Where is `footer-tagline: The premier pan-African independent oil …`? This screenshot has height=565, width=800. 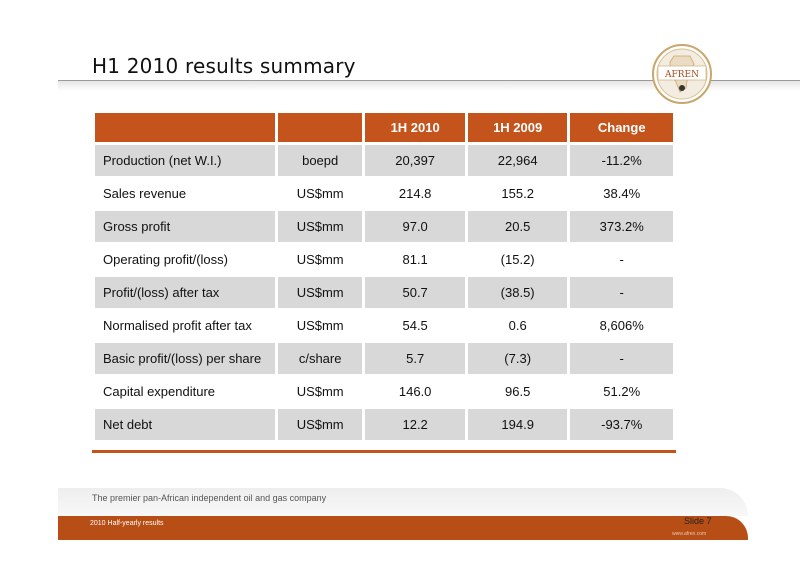 footer-tagline: The premier pan-African independent oil … is located at coordinates (209, 498).